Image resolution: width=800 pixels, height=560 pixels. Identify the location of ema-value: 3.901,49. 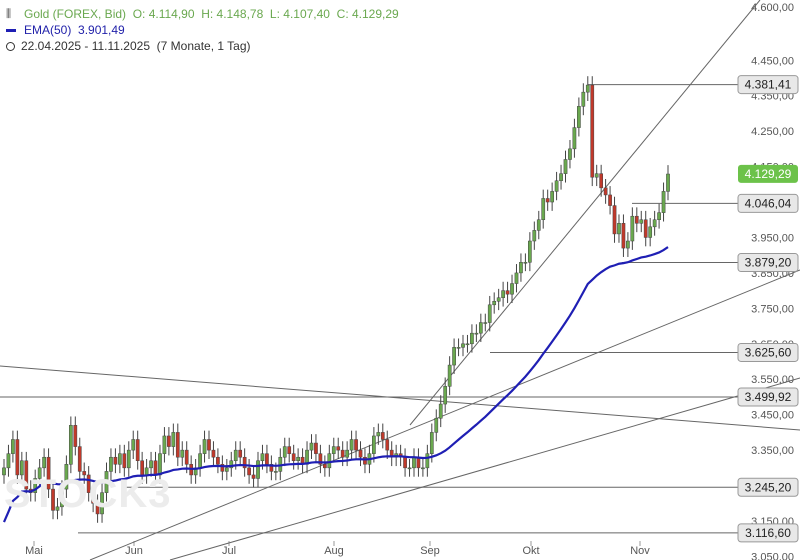
(101, 30).